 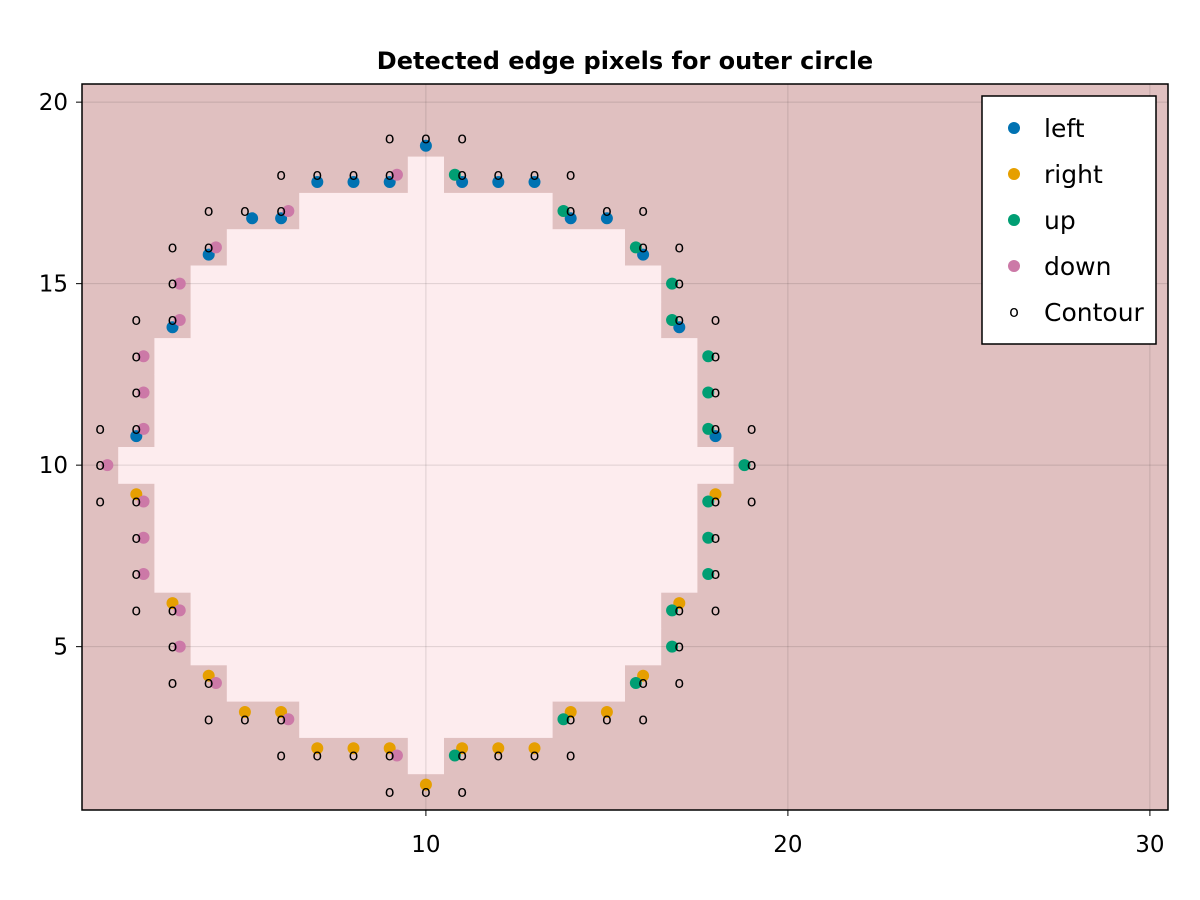 What do you see at coordinates (1014, 128) in the screenshot?
I see `legend-marker-left` at bounding box center [1014, 128].